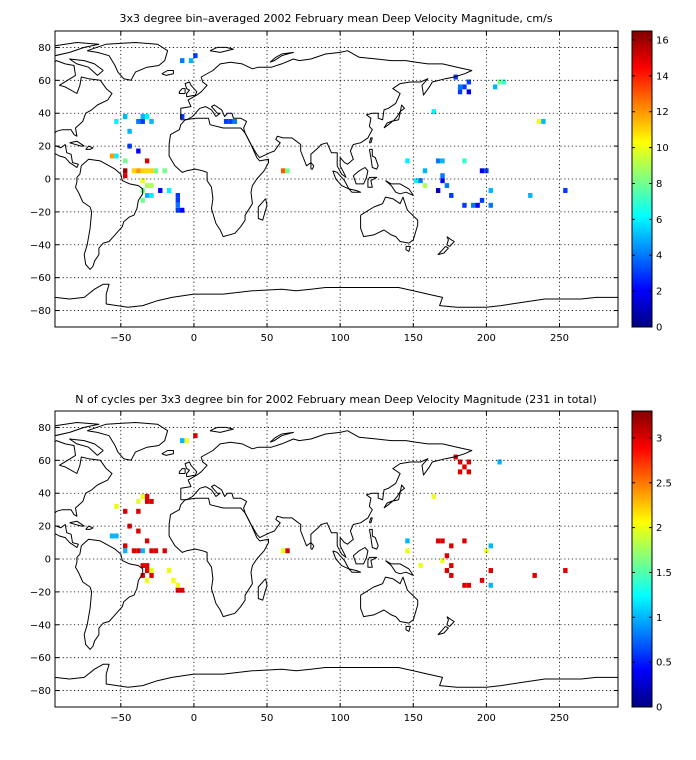 Image resolution: width=696 pixels, height=760 pixels. What do you see at coordinates (650, 182) in the screenshot?
I see `colorbar: 0 2 4 6 8 10 12 14 16` at bounding box center [650, 182].